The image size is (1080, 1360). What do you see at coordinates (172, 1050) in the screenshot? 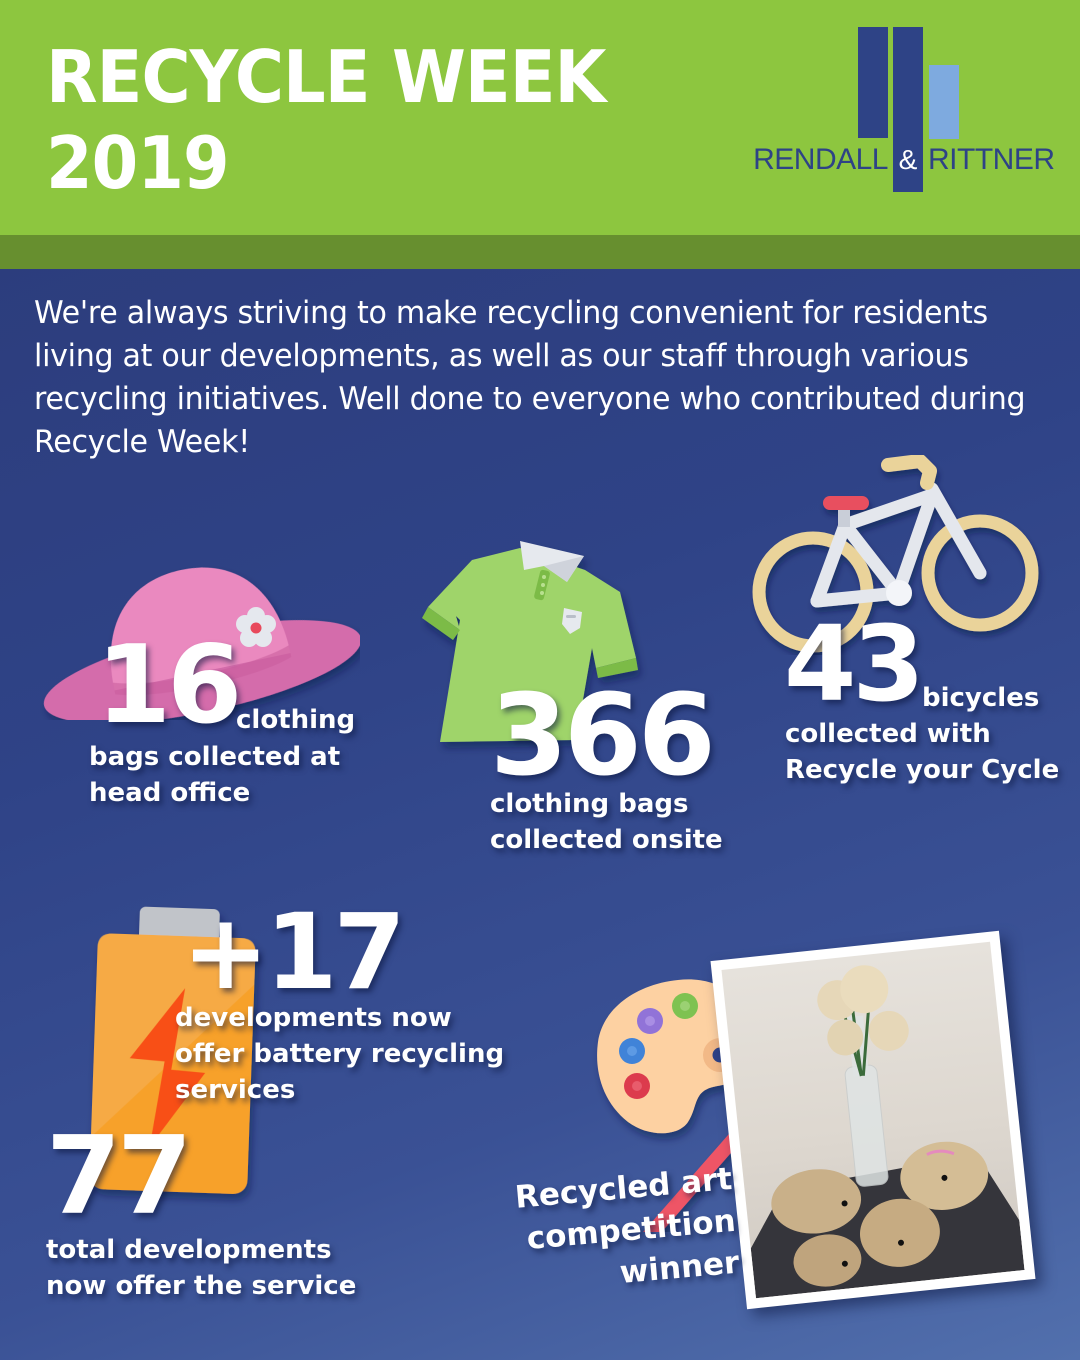
I see `battery-icon` at bounding box center [172, 1050].